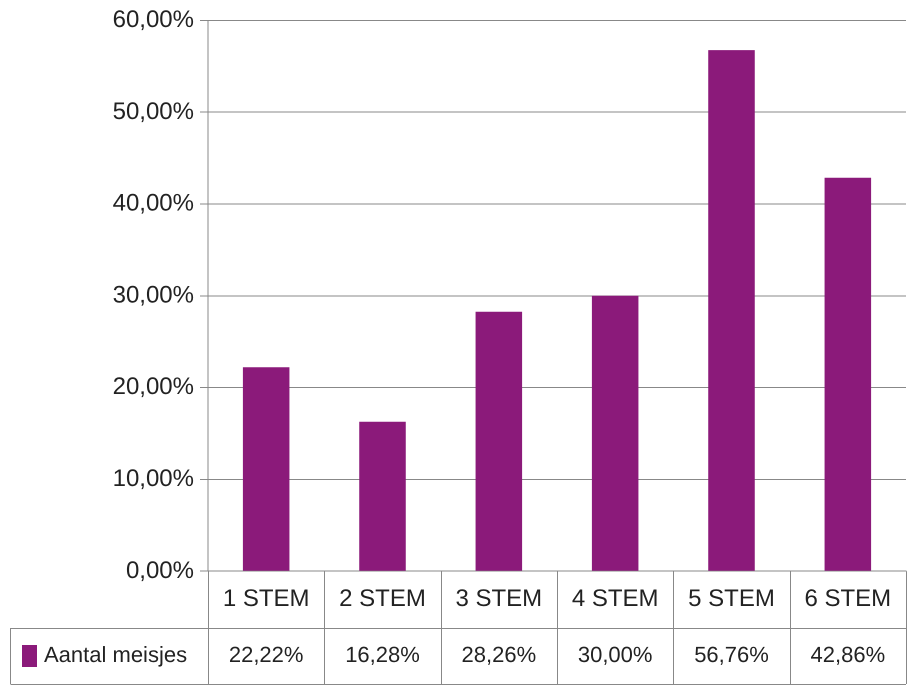 The image size is (912, 686). Describe the element at coordinates (160, 570) in the screenshot. I see `y-tick-label: 0,00%` at that location.